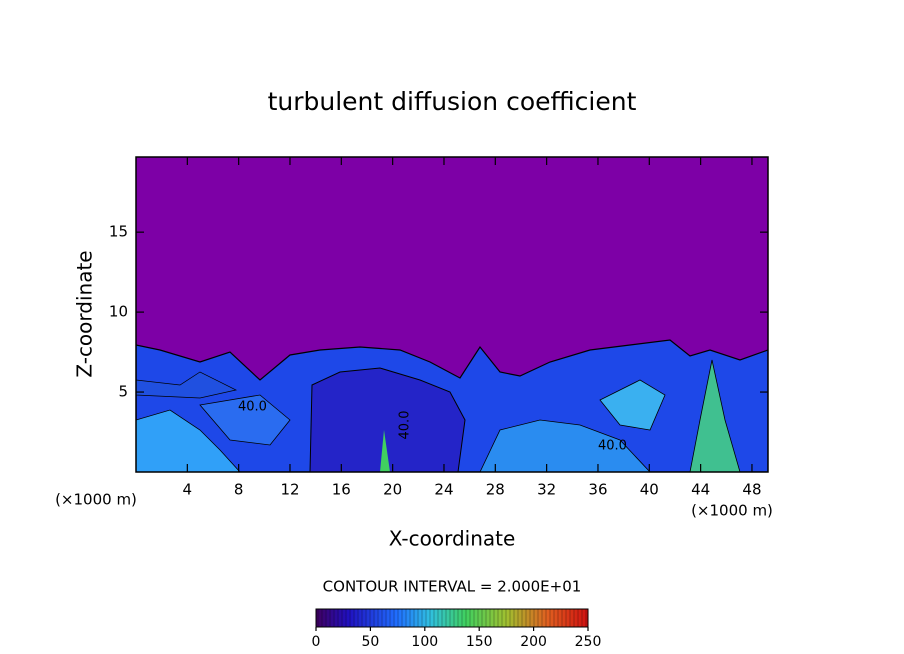 The height and width of the screenshot is (654, 904). What do you see at coordinates (479, 642) in the screenshot?
I see `colorbar-tick-label: 150` at bounding box center [479, 642].